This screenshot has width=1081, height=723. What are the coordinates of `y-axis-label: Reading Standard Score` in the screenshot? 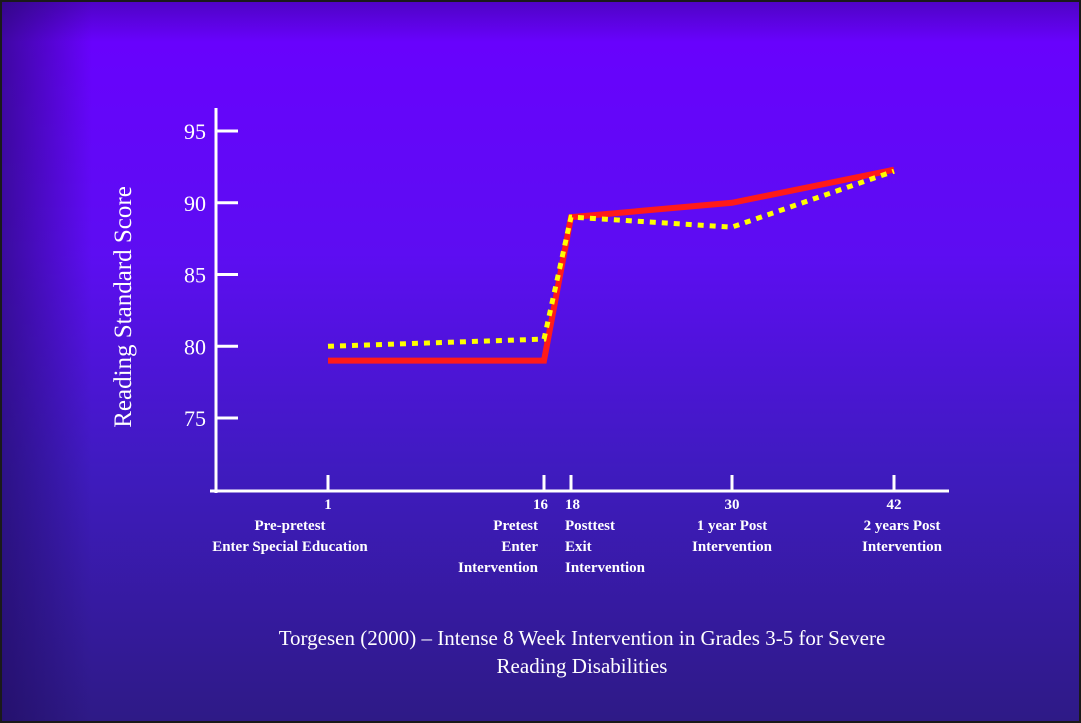 It's located at (123, 307).